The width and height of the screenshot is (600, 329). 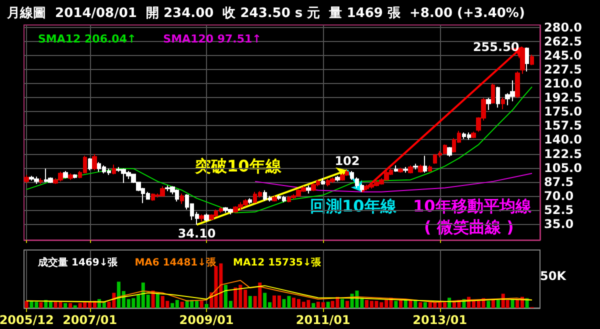 What do you see at coordinates (440, 320) in the screenshot?
I see `x-tick-label: 2013/01` at bounding box center [440, 320].